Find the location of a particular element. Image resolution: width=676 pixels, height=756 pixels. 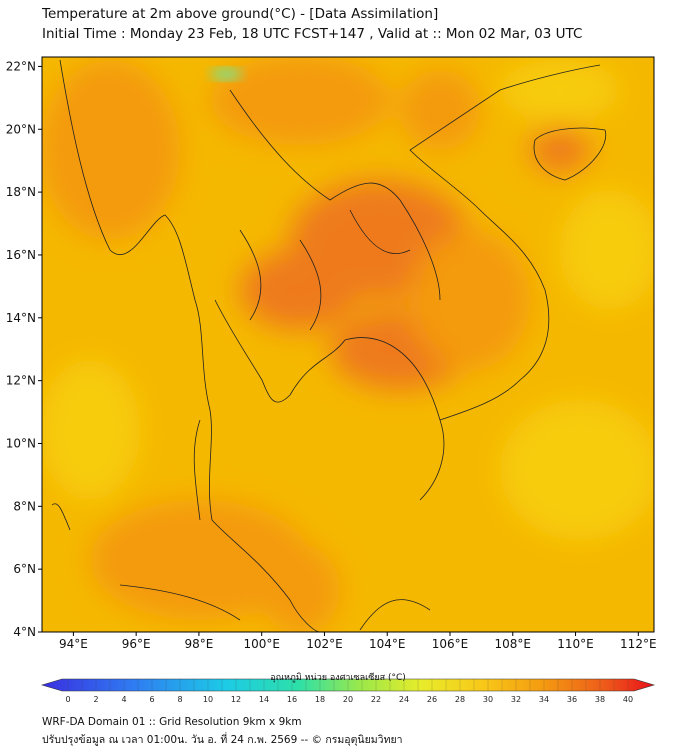

colorbar-tick-label: 26 is located at coordinates (432, 699).